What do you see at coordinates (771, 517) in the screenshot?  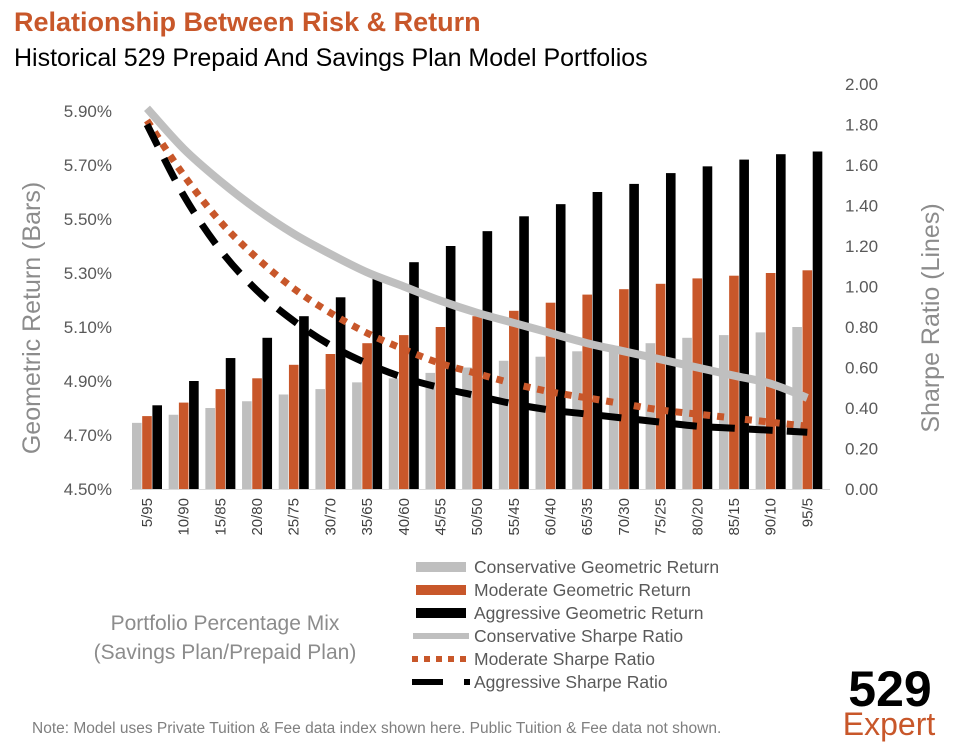 I see `x-tick-label: 90/10` at bounding box center [771, 517].